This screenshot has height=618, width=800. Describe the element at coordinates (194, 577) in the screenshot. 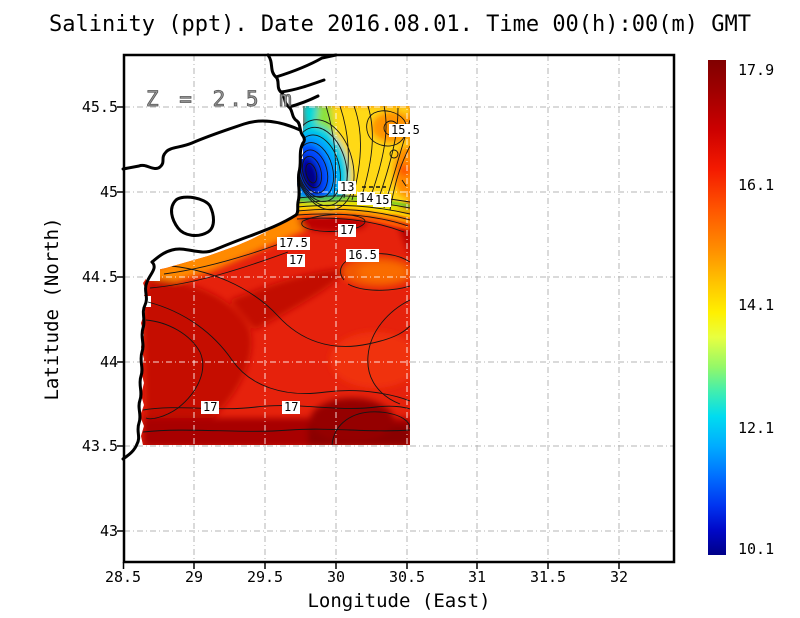

I see `x-tick-29: 29` at that location.